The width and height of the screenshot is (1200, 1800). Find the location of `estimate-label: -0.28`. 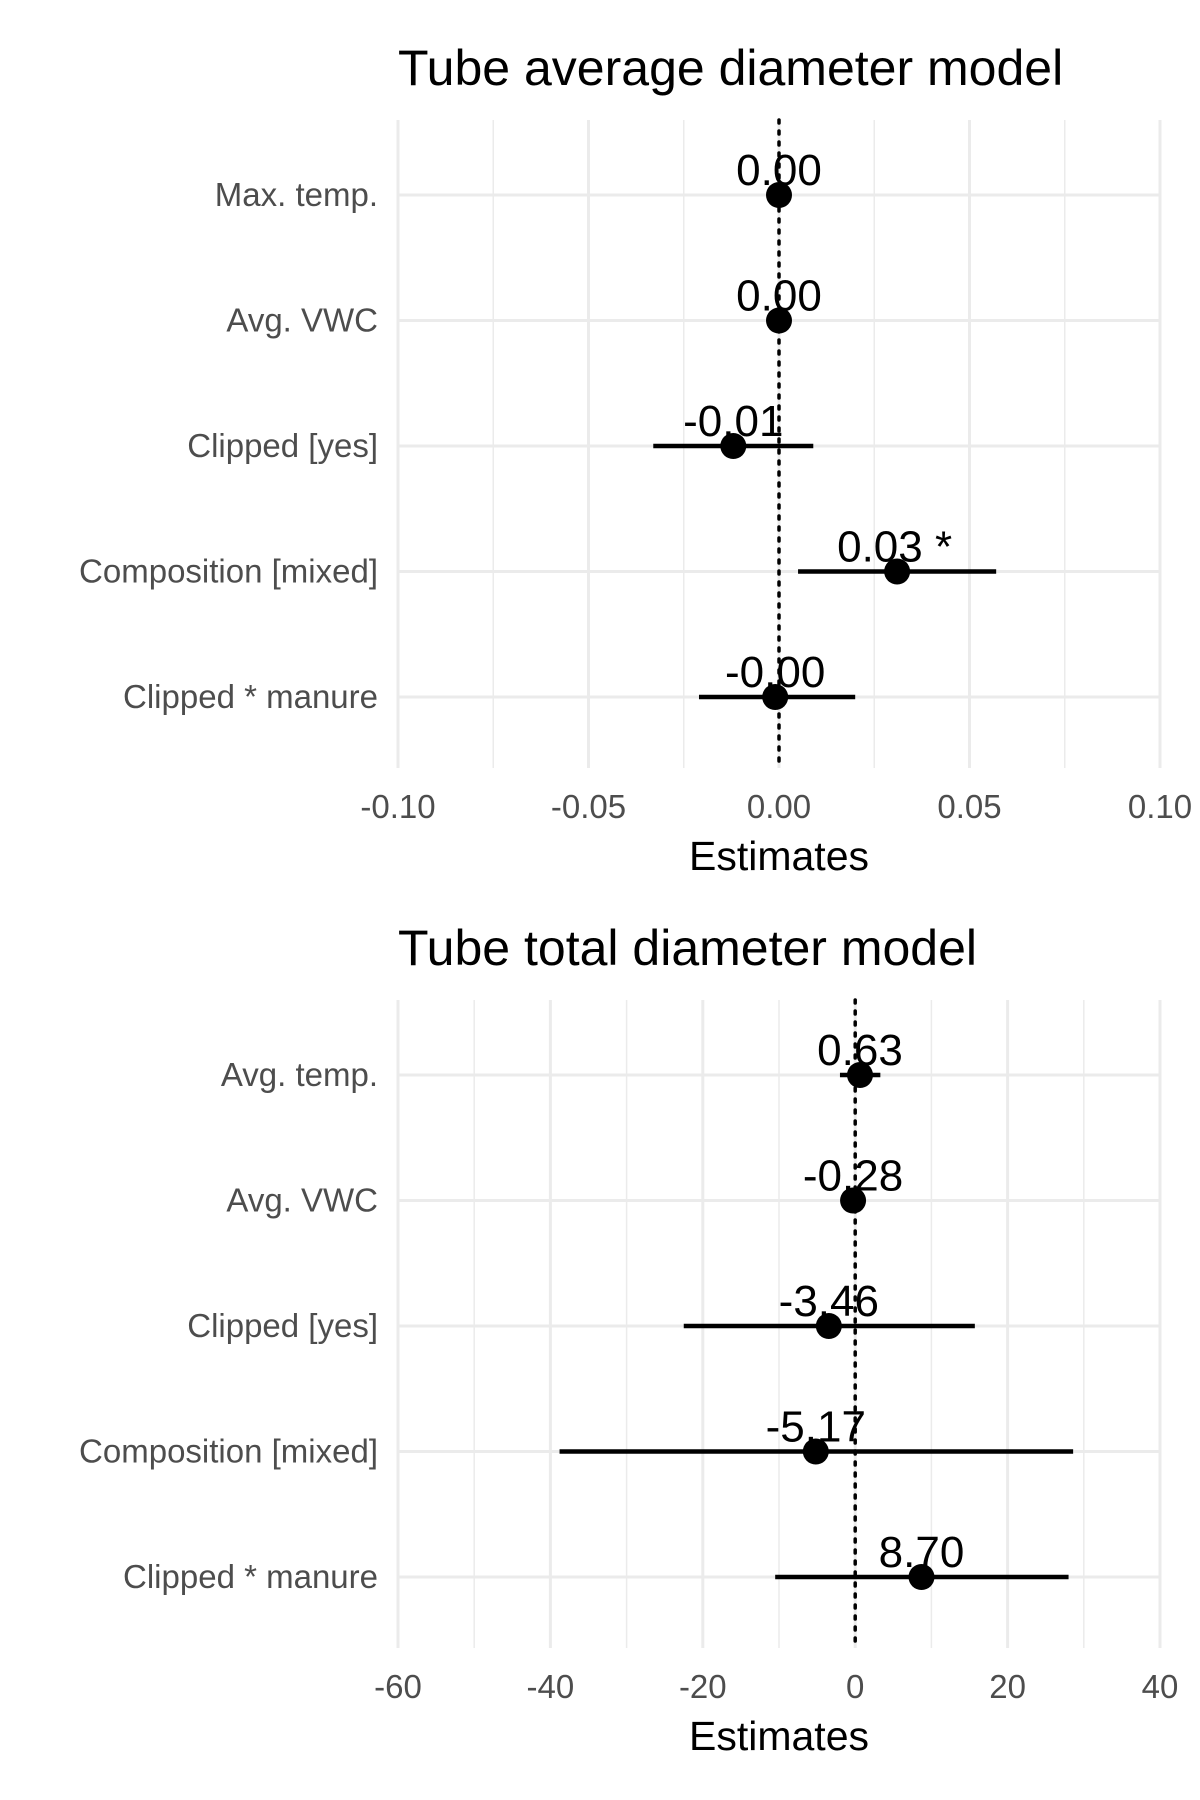

estimate-label: -0.28 is located at coordinates (853, 1176).